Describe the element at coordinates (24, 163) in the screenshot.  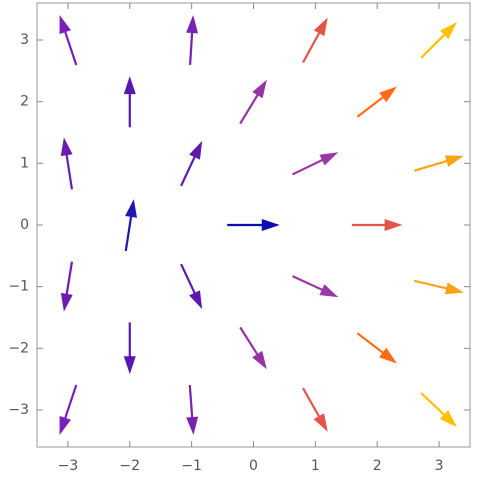
I see `y-tick-label: 1` at that location.